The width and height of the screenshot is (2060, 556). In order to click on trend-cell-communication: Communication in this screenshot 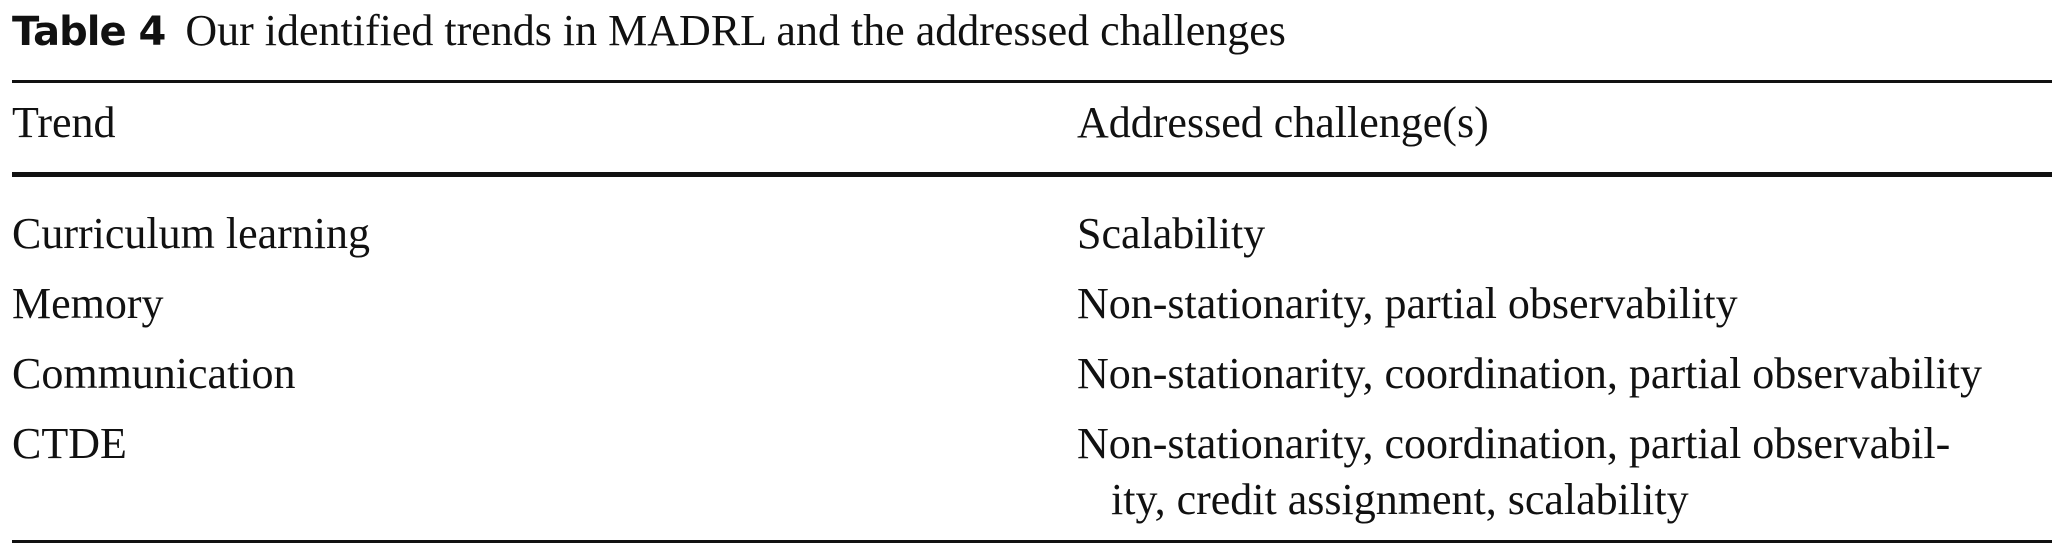, I will do `click(154, 373)`.